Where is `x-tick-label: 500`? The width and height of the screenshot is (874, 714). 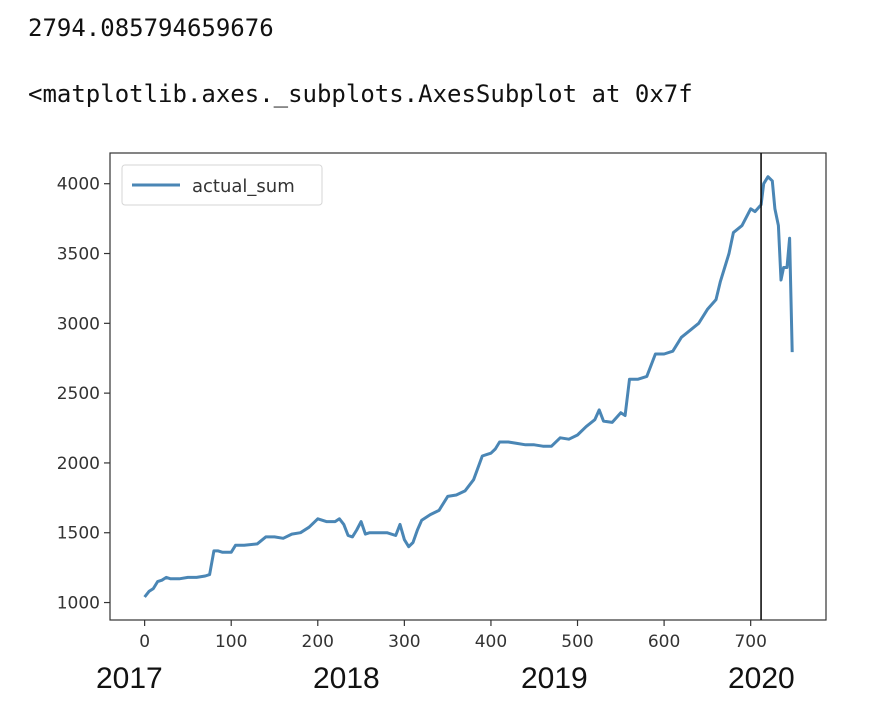 x-tick-label: 500 is located at coordinates (577, 642).